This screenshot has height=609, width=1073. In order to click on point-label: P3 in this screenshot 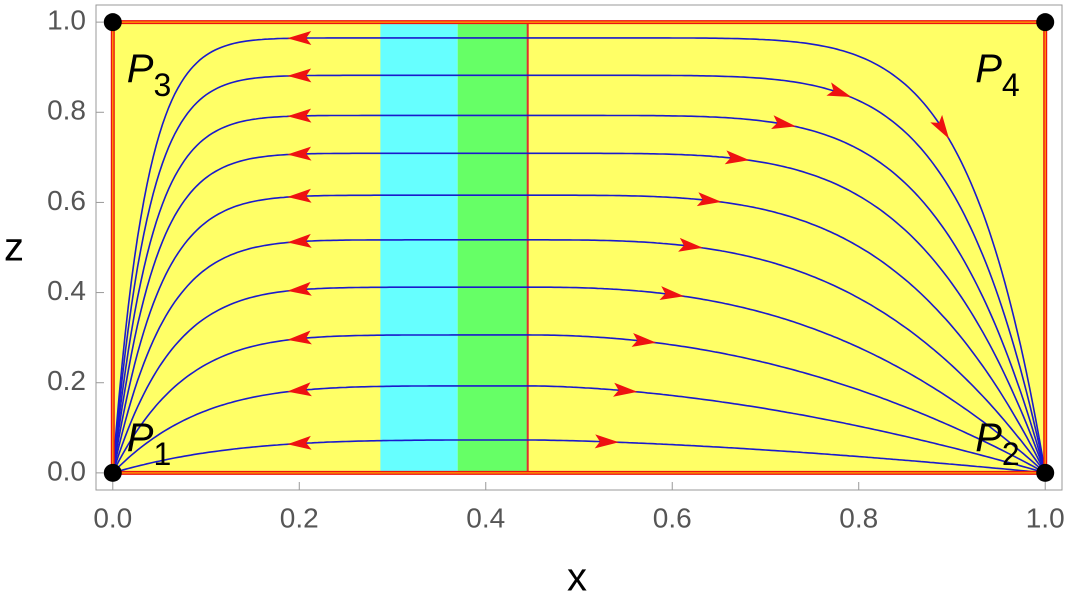, I will do `click(149, 75)`.